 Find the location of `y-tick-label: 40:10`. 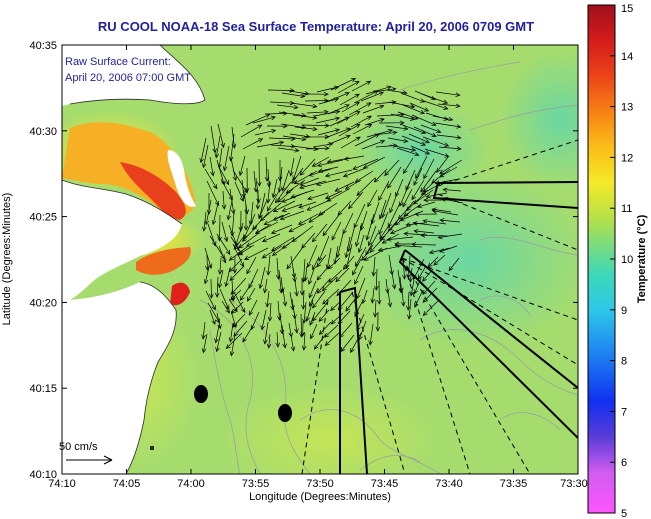

y-tick-label: 40:10 is located at coordinates (43, 475).